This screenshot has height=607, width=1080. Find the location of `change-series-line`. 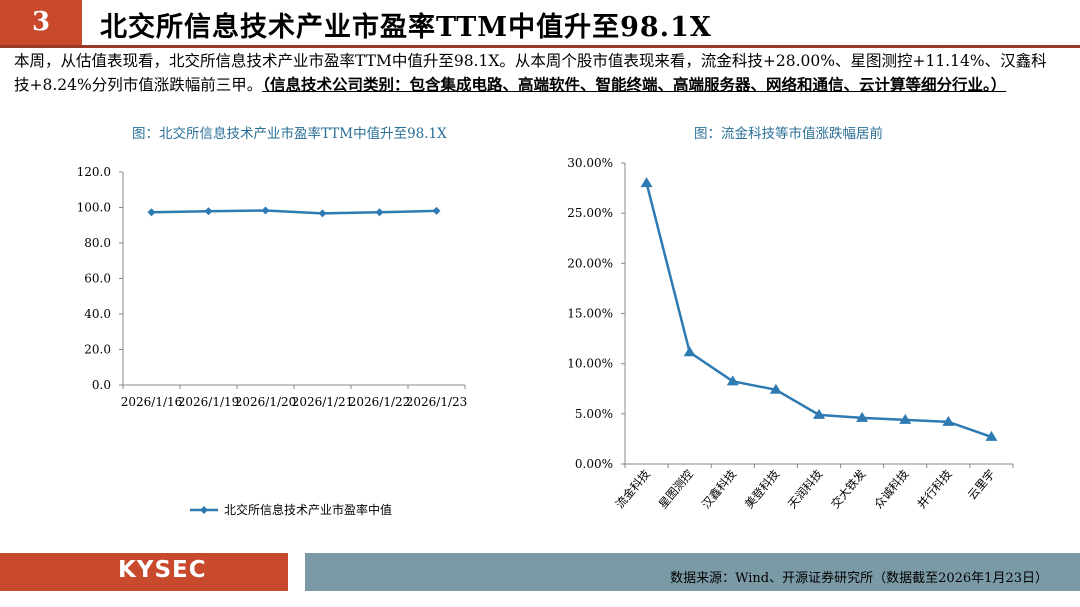

change-series-line is located at coordinates (818, 310).